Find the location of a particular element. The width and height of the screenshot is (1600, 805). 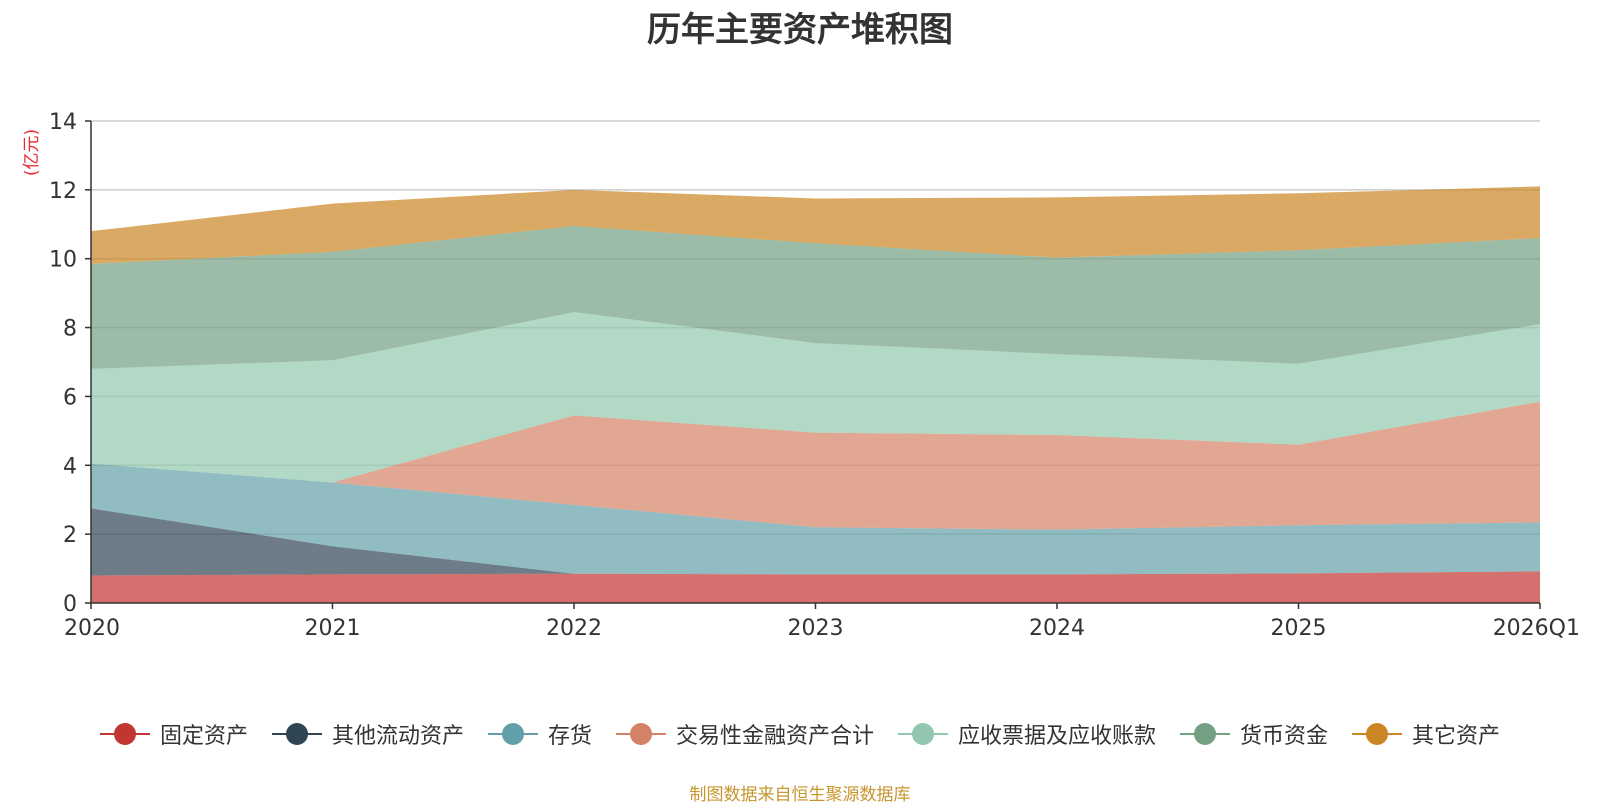

y-tick-label-14: 14 is located at coordinates (63, 122).